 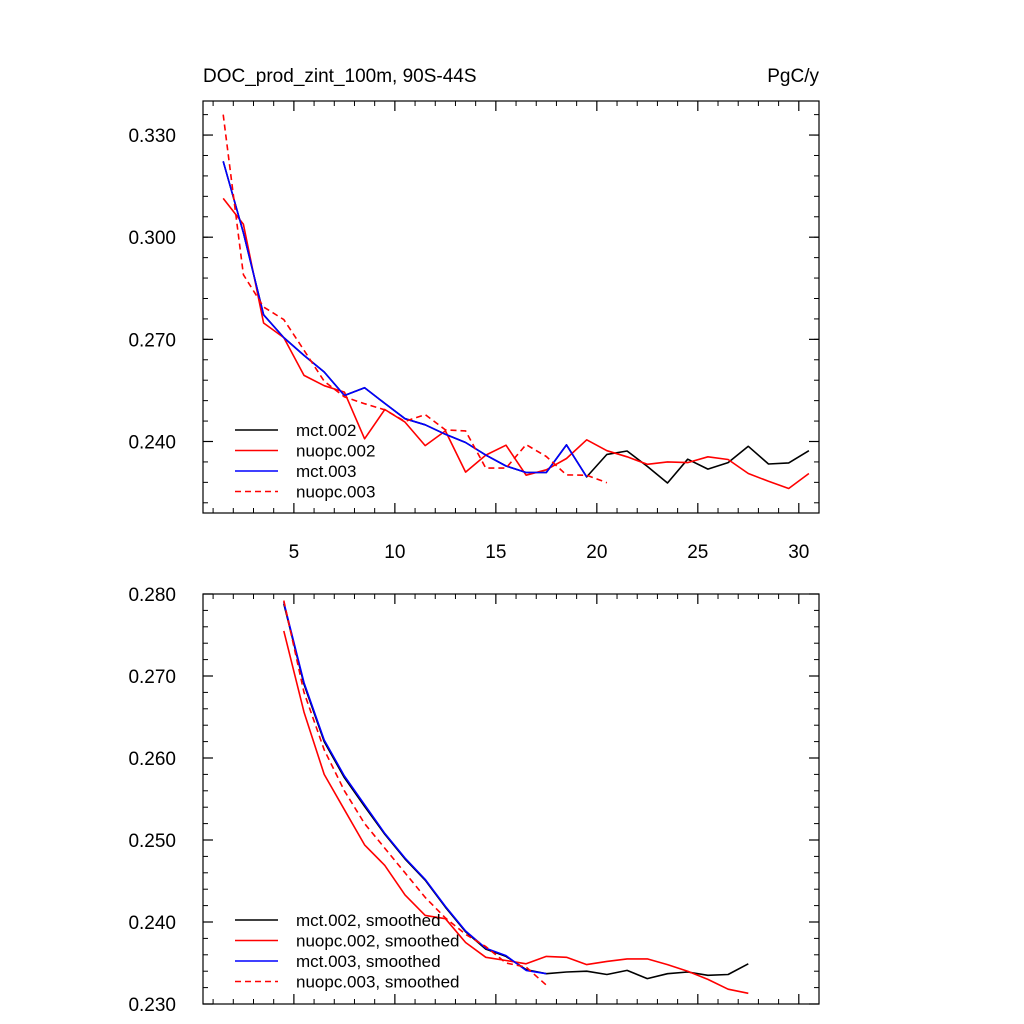 I want to click on y-tick-label: 0.300, so click(x=152, y=238).